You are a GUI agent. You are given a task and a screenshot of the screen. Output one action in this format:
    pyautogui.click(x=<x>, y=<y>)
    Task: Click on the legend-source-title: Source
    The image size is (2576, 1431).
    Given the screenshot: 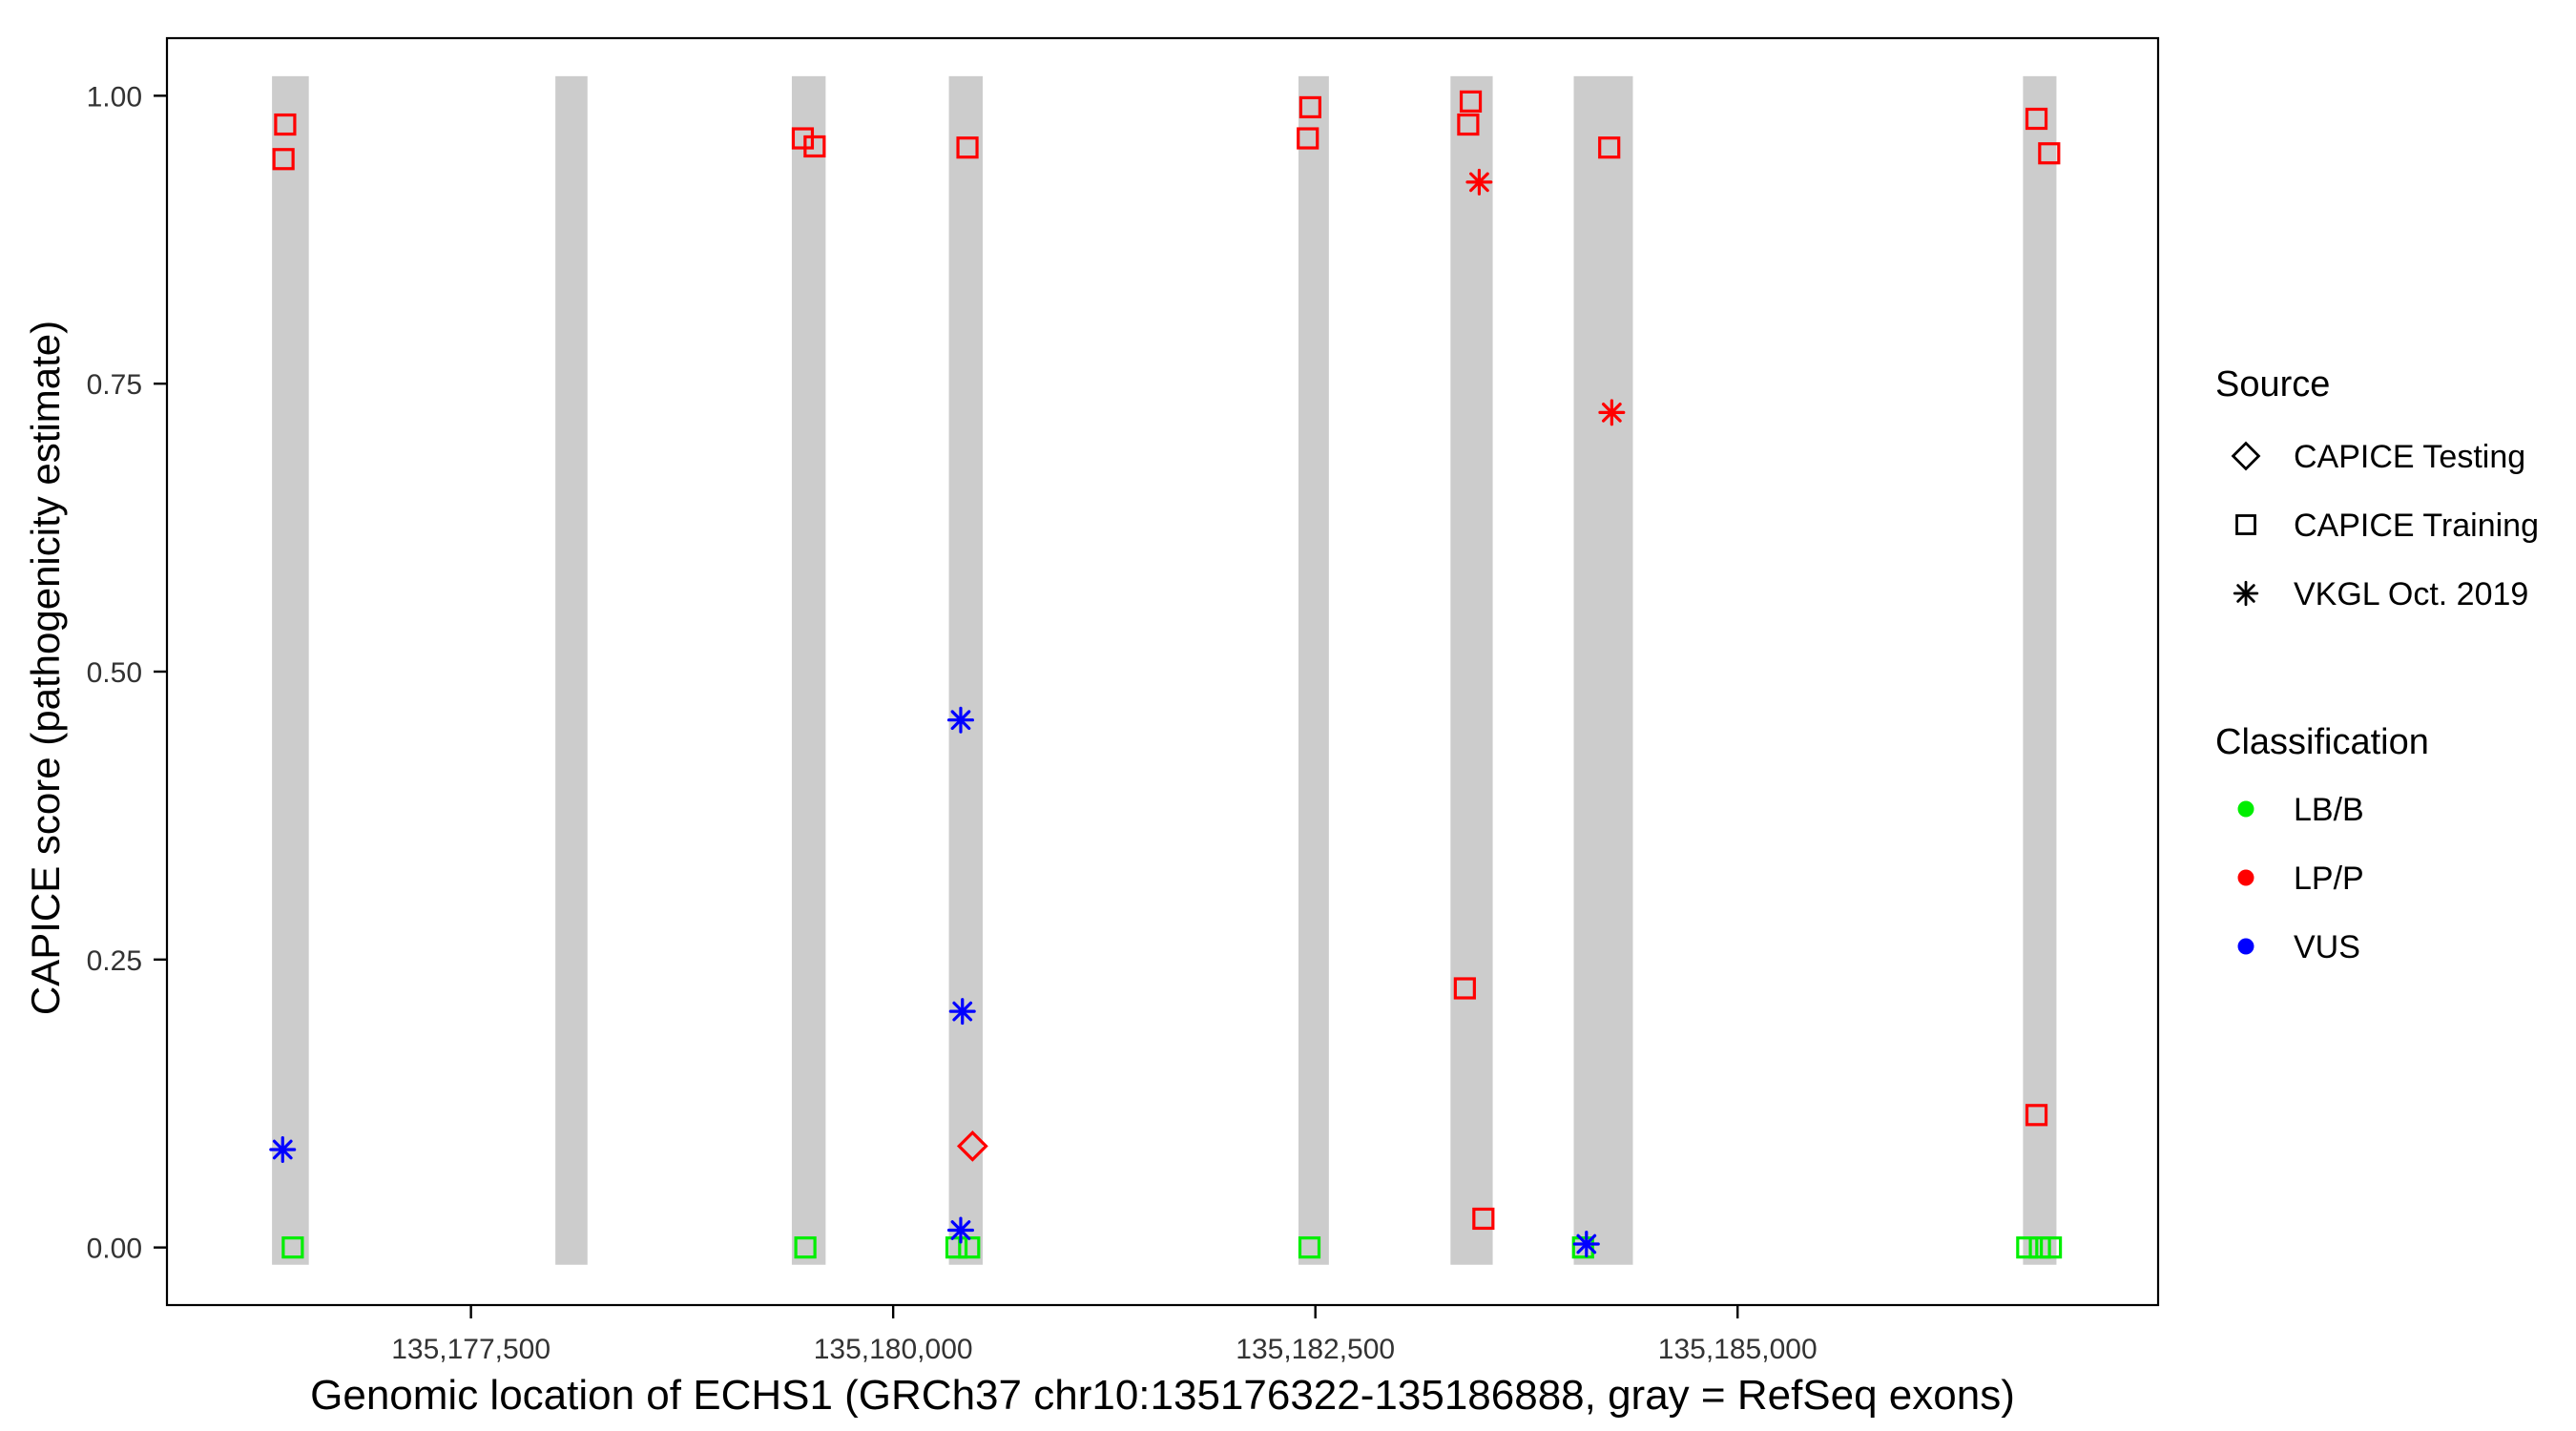 What is the action you would take?
    pyautogui.click(x=2272, y=384)
    